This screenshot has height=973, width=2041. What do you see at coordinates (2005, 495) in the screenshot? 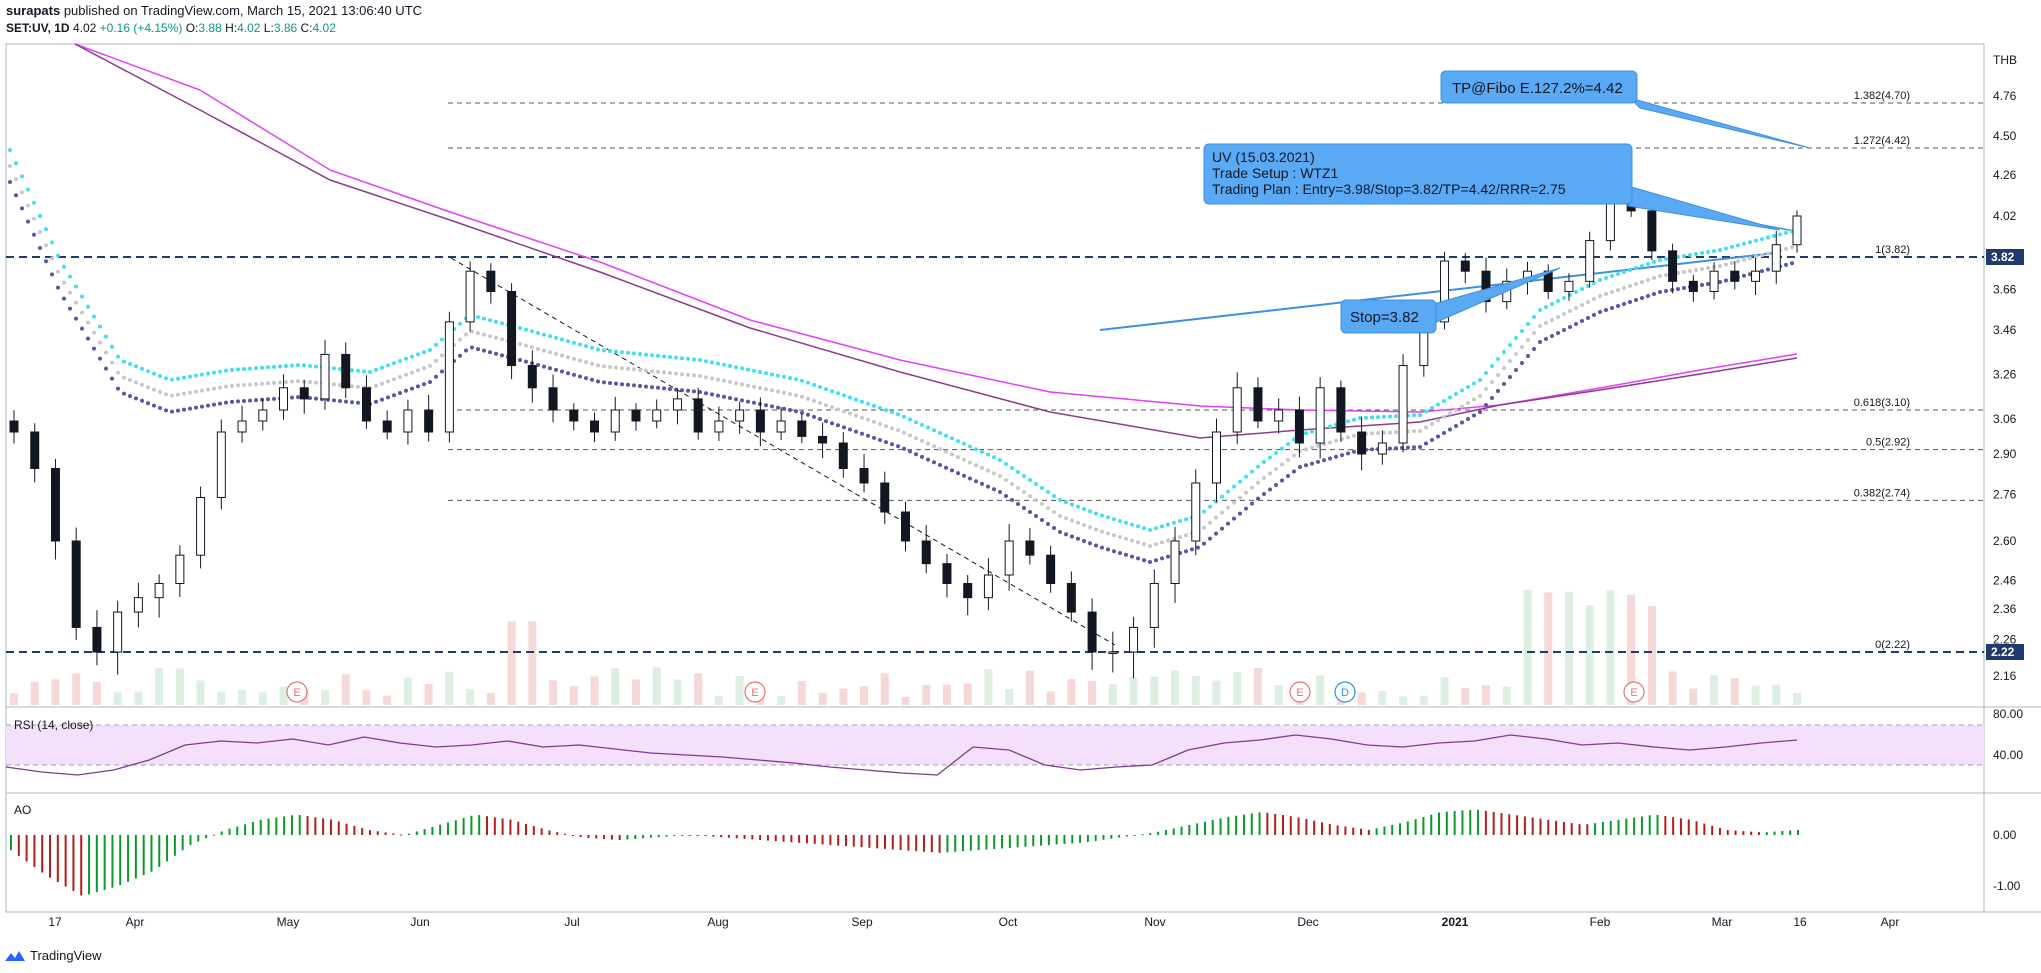
I see `price-tick-label: 2.76` at bounding box center [2005, 495].